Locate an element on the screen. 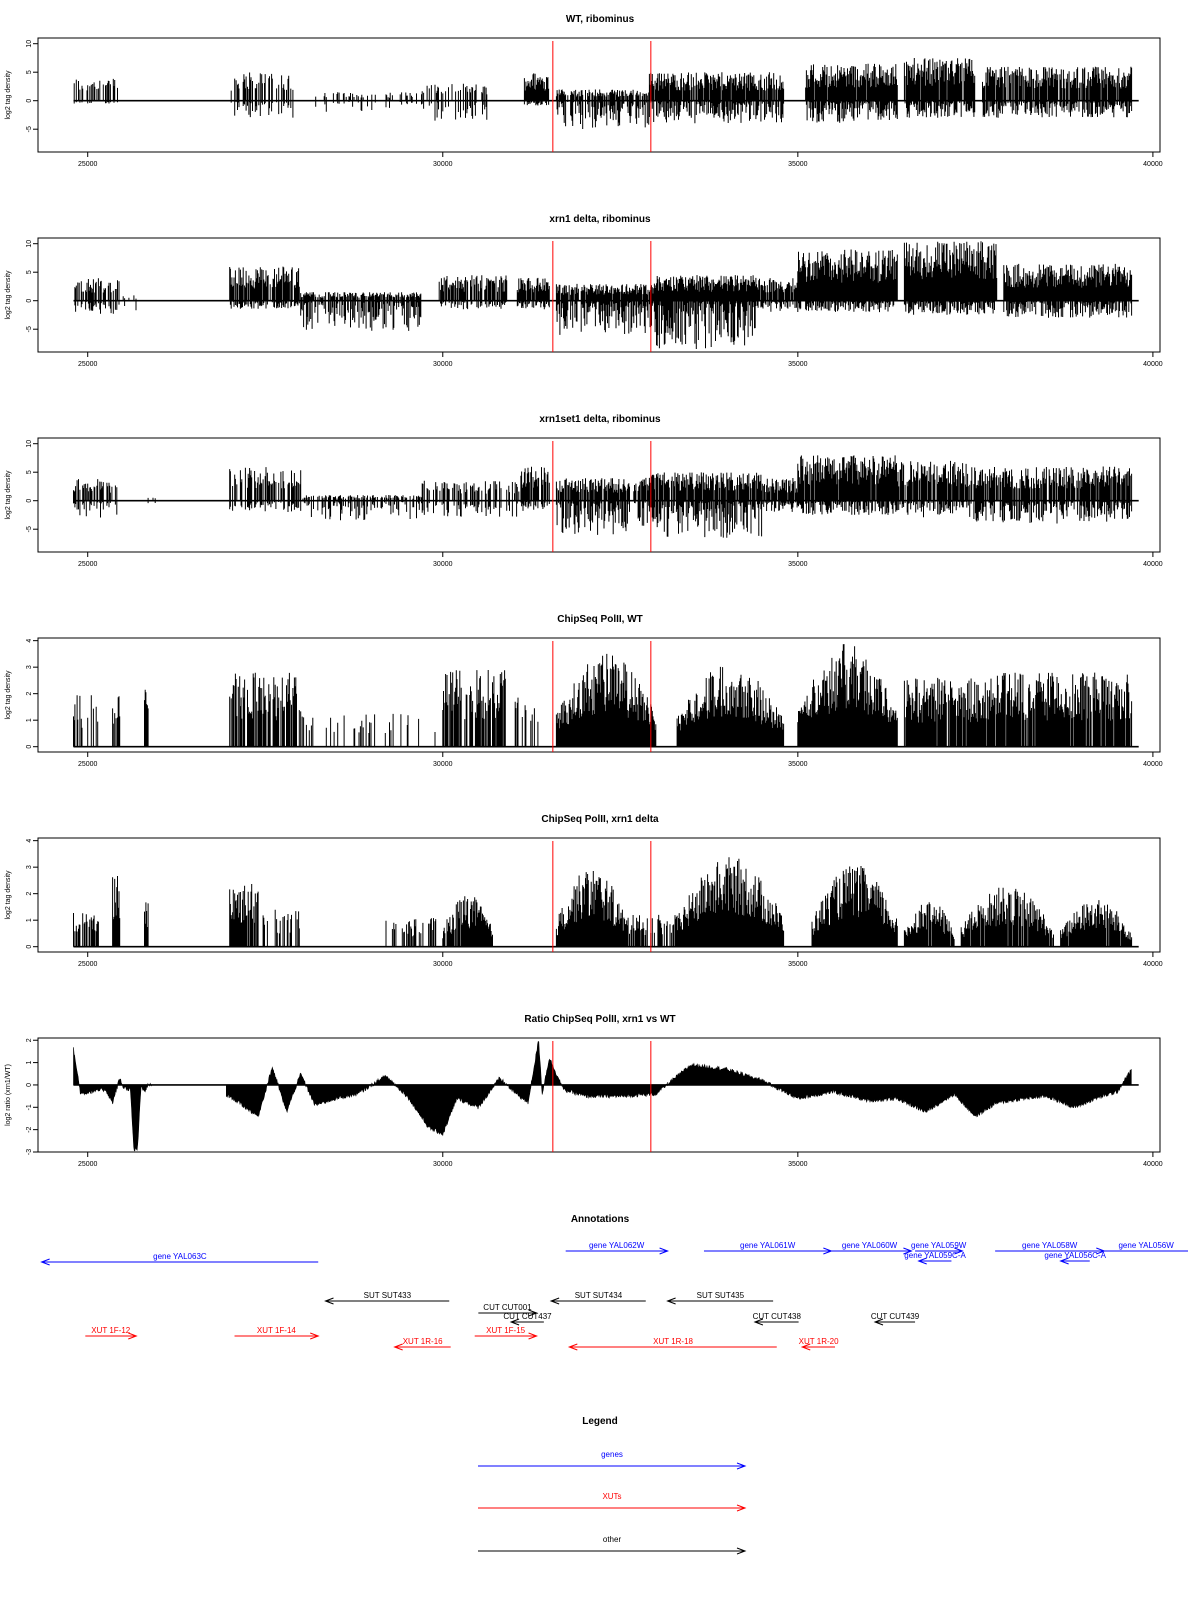 This screenshot has width=1200, height=1600. feature-label: gene YAL058W is located at coordinates (1050, 1245).